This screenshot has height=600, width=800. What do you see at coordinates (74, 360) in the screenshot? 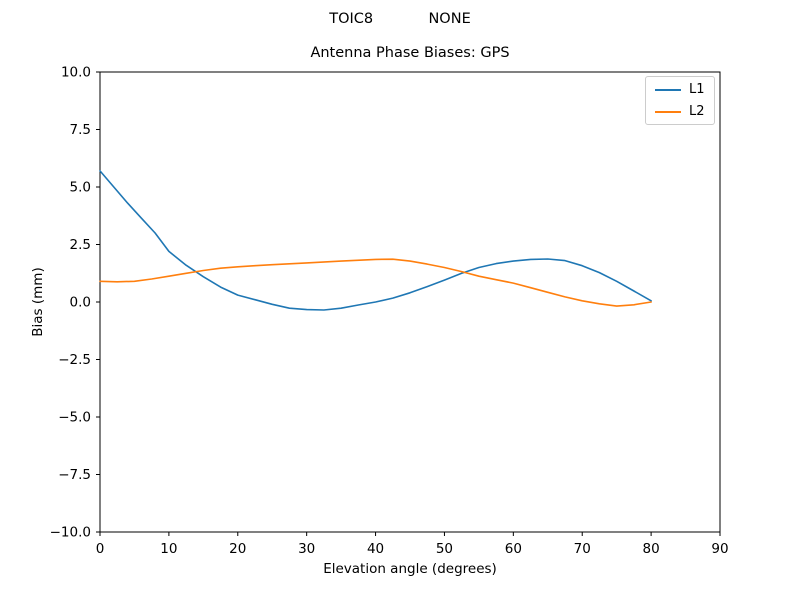
I see `y-tick-label: −2.5` at bounding box center [74, 360].